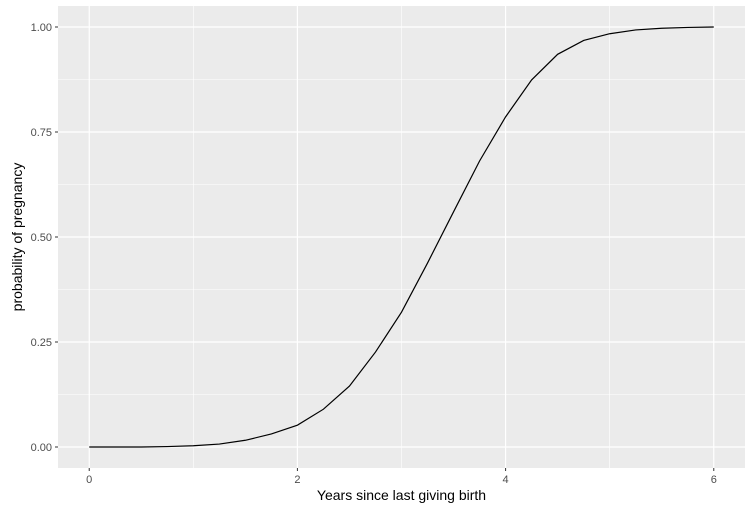 The height and width of the screenshot is (510, 752). I want to click on x-tick-label: 6, so click(714, 480).